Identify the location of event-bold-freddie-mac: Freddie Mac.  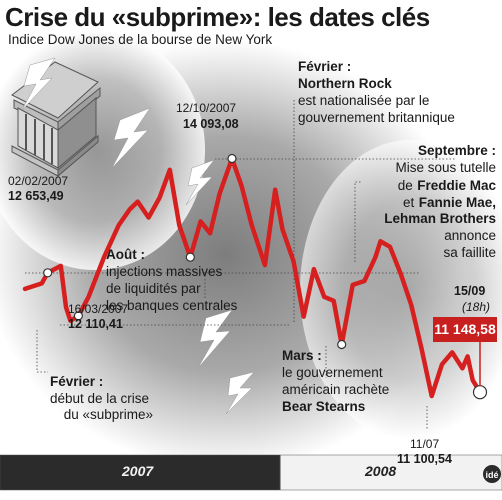
(456, 185).